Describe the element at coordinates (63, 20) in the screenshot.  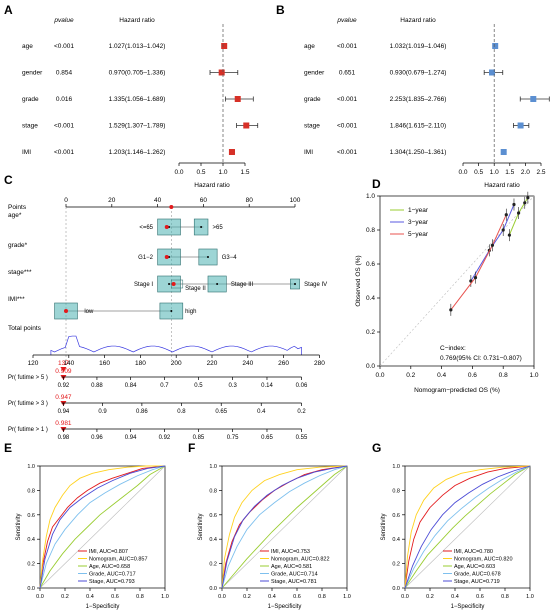
I see `pvalue-header: pvalue` at that location.